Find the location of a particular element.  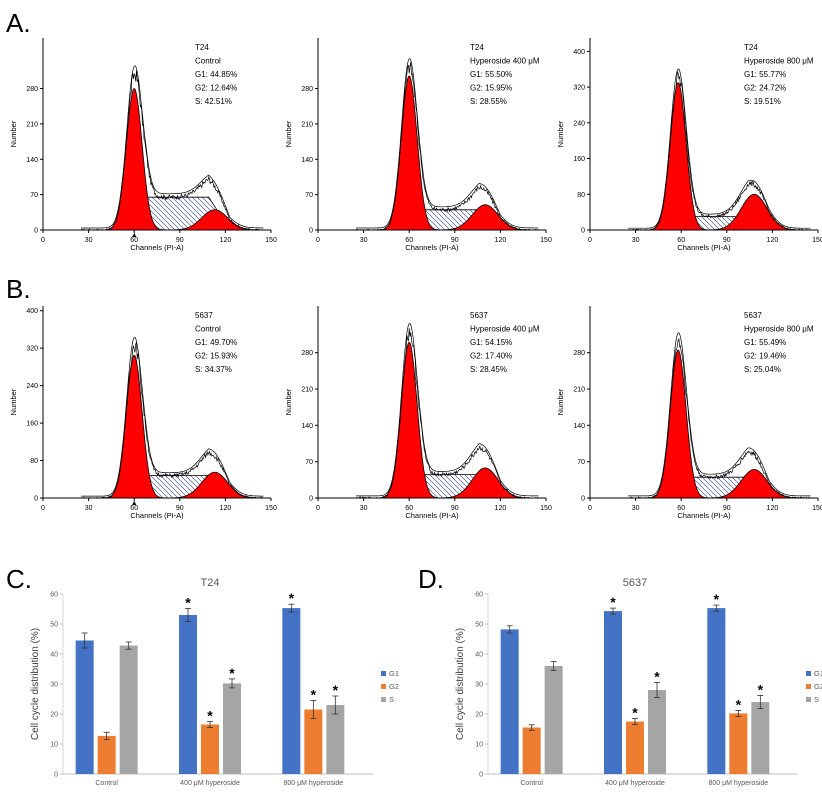

info-s: S: 25.04% is located at coordinates (762, 369).